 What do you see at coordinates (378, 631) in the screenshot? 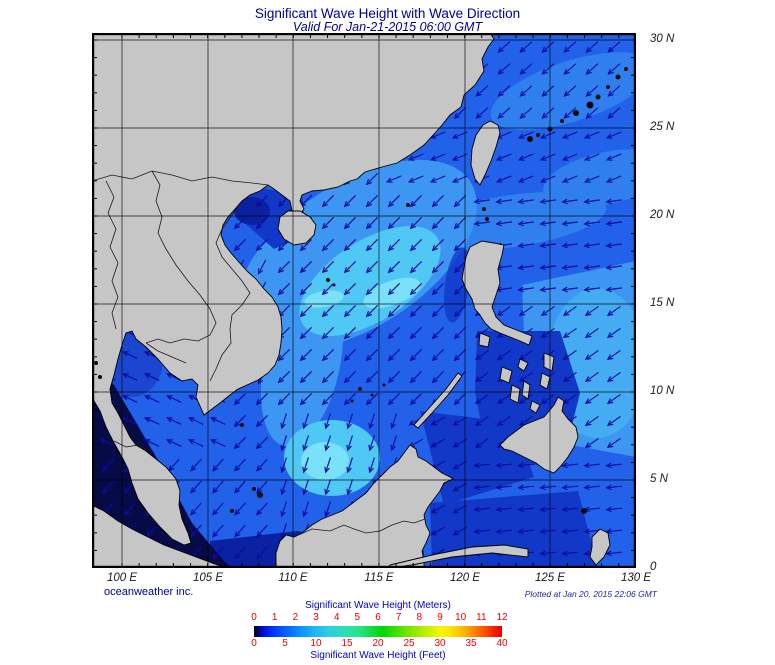
I see `legend-colorbar` at bounding box center [378, 631].